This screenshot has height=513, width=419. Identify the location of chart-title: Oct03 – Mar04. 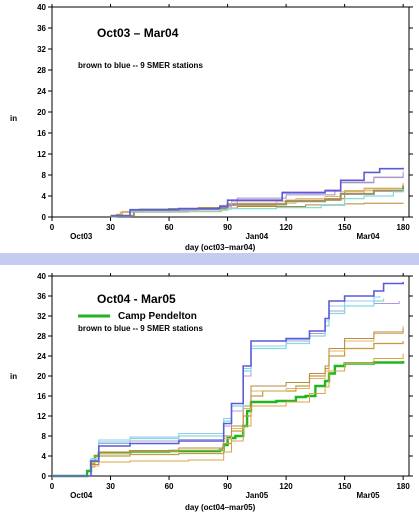
(138, 33).